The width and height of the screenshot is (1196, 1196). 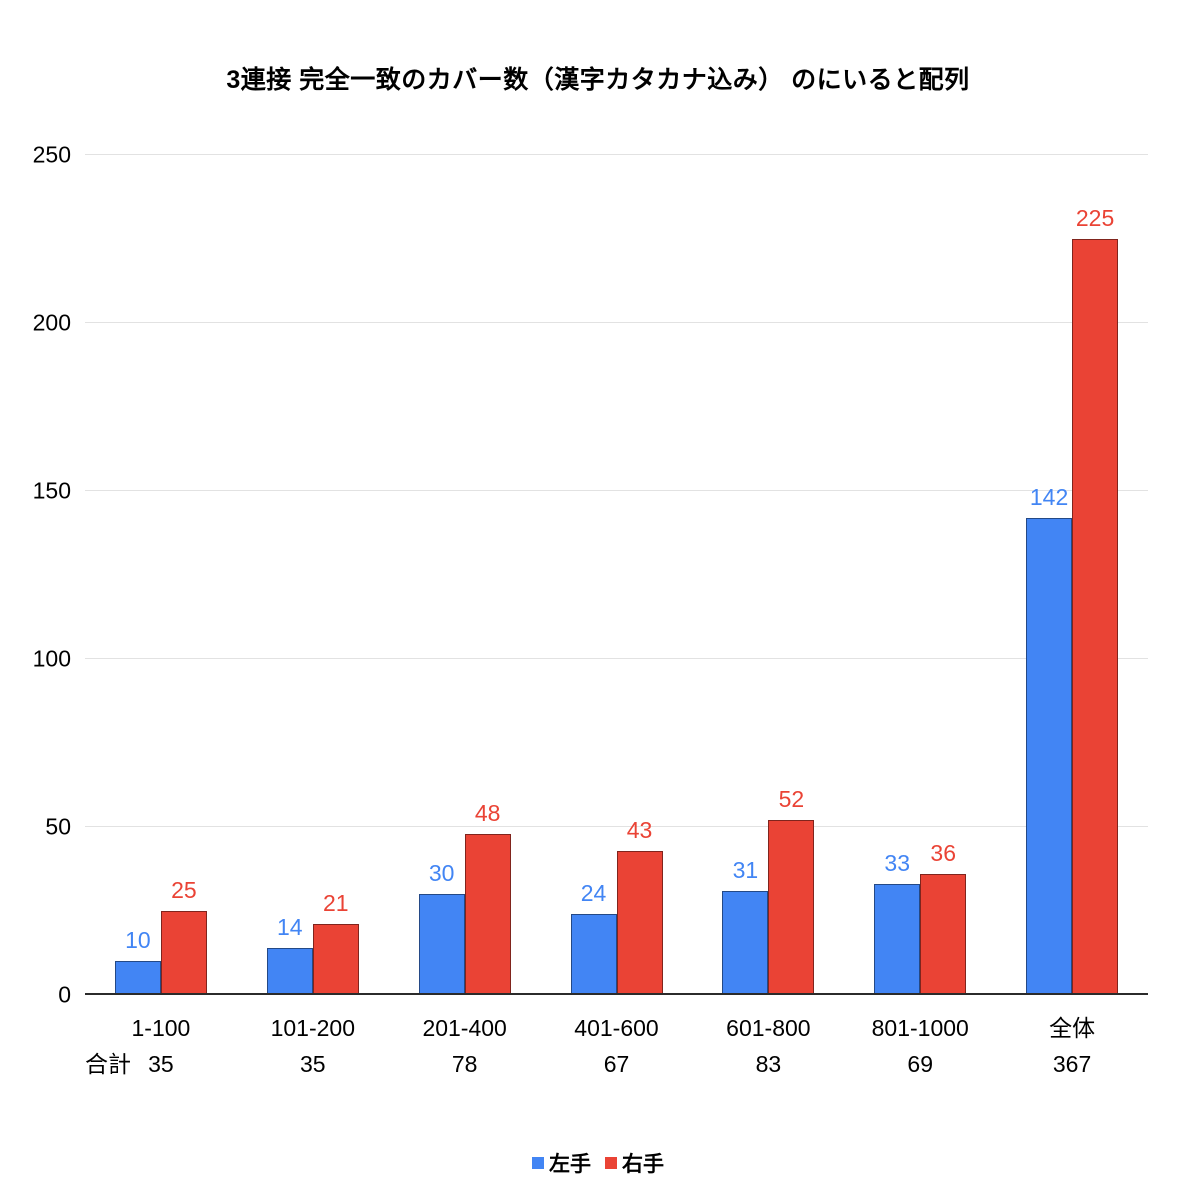 I want to click on bar-group-401-600: 24 43, so click(x=617, y=575).